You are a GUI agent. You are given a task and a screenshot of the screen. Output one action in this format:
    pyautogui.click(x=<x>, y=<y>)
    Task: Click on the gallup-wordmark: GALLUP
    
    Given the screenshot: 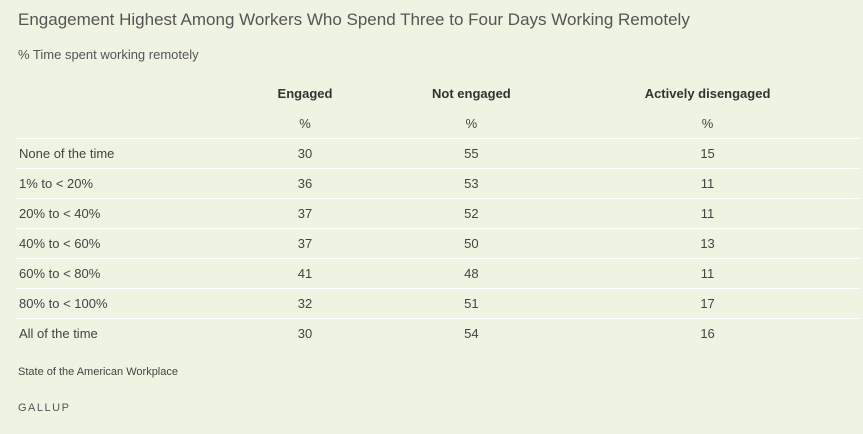 What is the action you would take?
    pyautogui.click(x=44, y=408)
    